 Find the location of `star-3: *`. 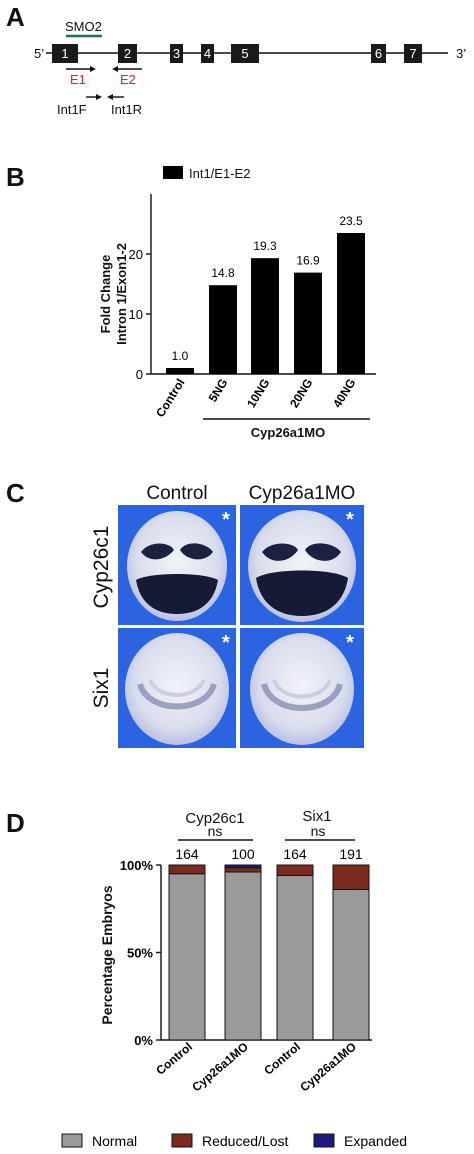

star-3: * is located at coordinates (226, 643).